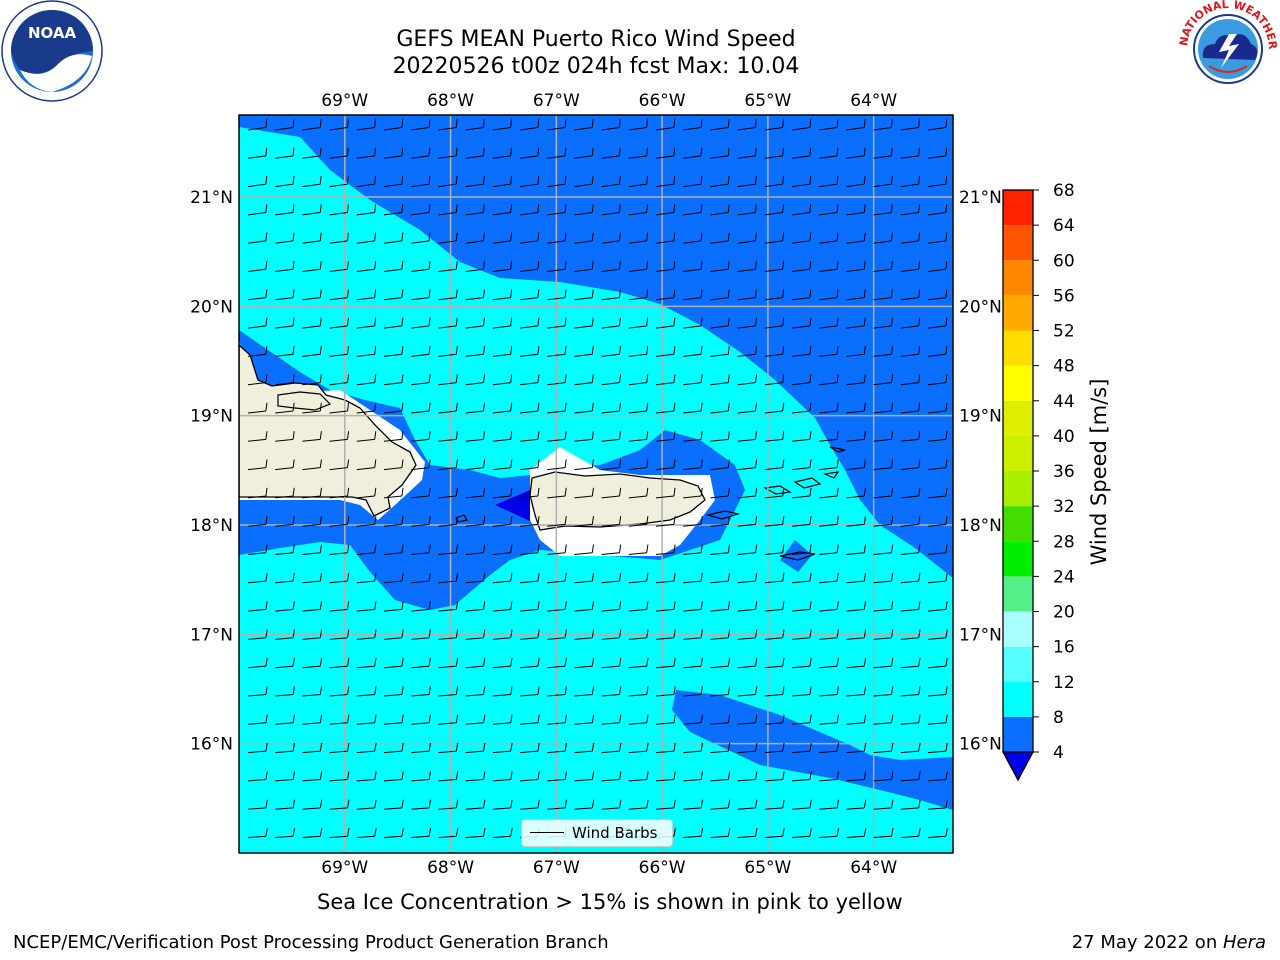 This screenshot has height=960, width=1280. What do you see at coordinates (596, 66) in the screenshot?
I see `chart-subtitle-run: 20220526 t00z 024h fcst Max: 10.04` at bounding box center [596, 66].